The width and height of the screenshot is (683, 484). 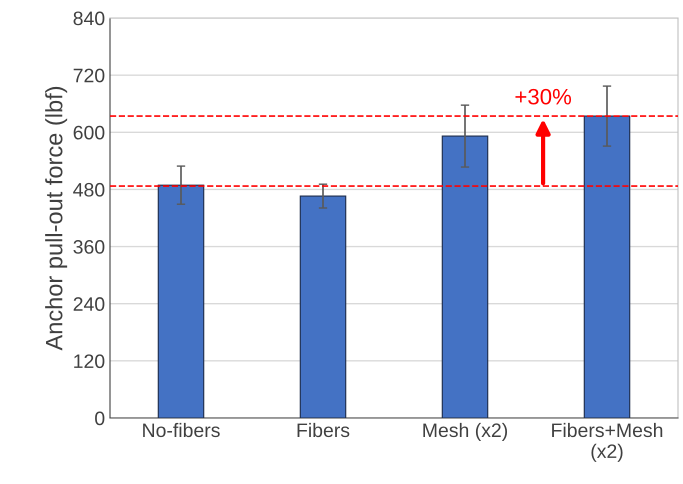 What do you see at coordinates (89, 75) in the screenshot?
I see `y-tick-label: 720` at bounding box center [89, 75].